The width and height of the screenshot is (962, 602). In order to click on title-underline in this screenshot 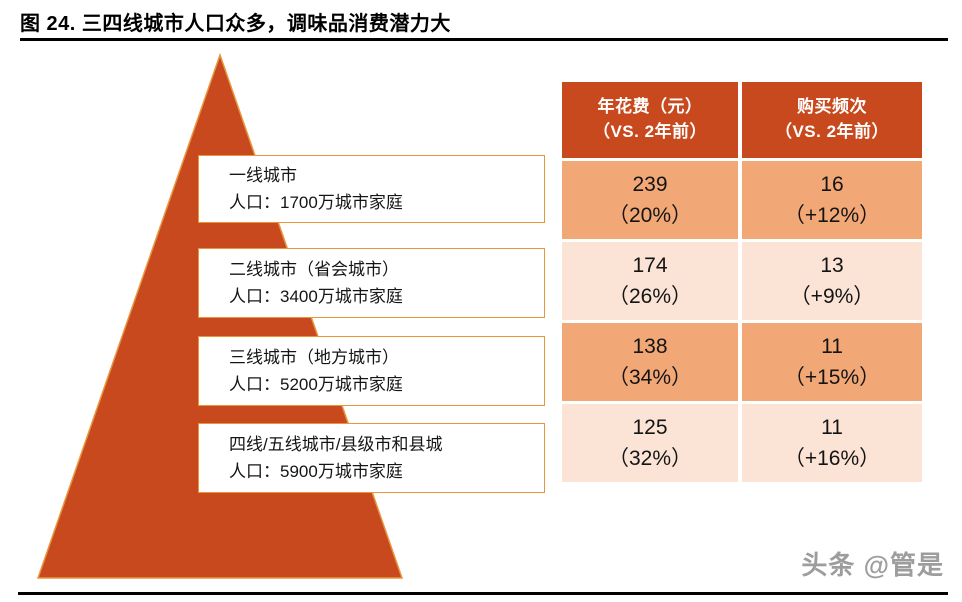, I will do `click(484, 39)`.